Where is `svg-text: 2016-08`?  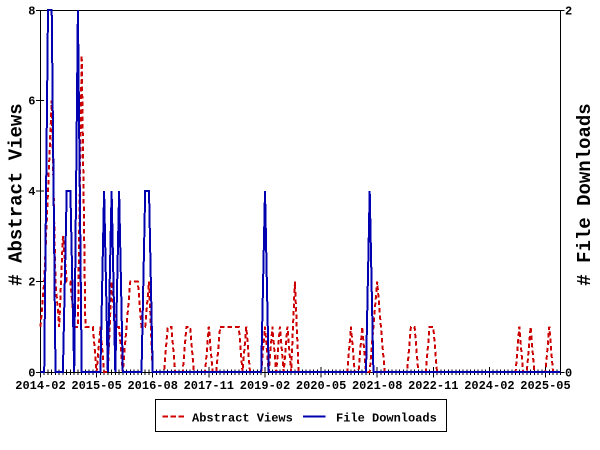 svg-text: 2016-08 is located at coordinates (152, 386).